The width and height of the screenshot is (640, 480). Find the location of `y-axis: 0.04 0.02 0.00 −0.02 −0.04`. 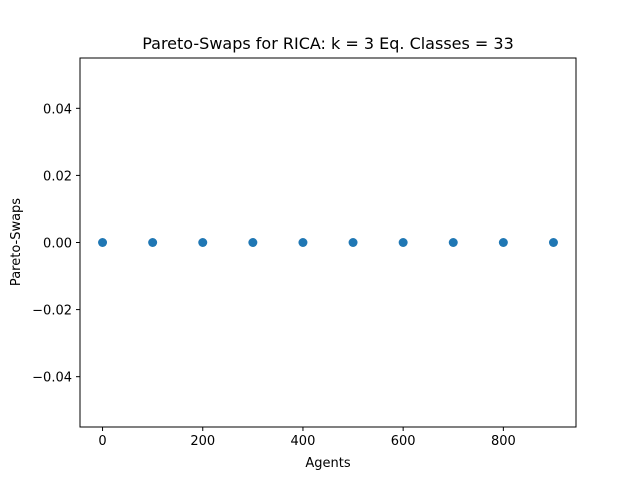

y-axis: 0.04 0.02 0.00 −0.02 −0.04 is located at coordinates (56, 244).